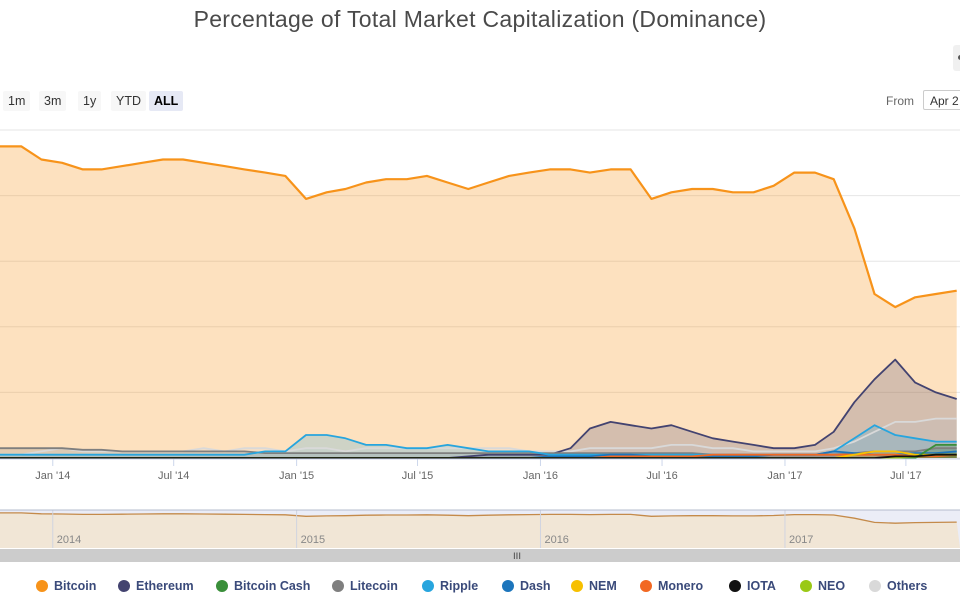  Describe the element at coordinates (905, 476) in the screenshot. I see `x-tick-label: Jul '17` at that location.